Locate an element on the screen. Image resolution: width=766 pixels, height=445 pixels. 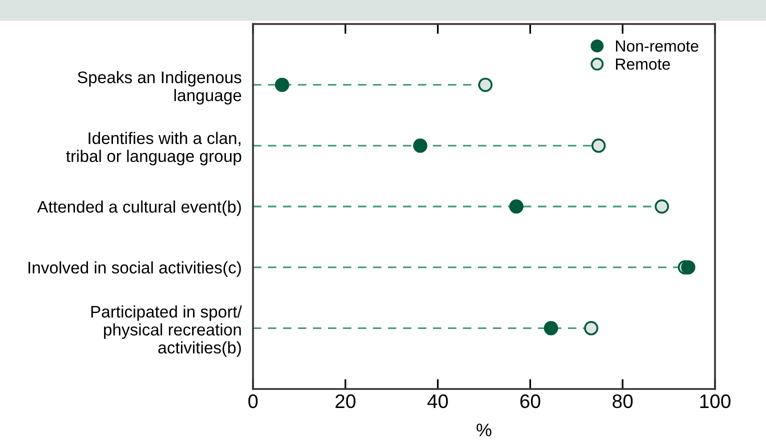
x-tick-label: 80 is located at coordinates (622, 401).